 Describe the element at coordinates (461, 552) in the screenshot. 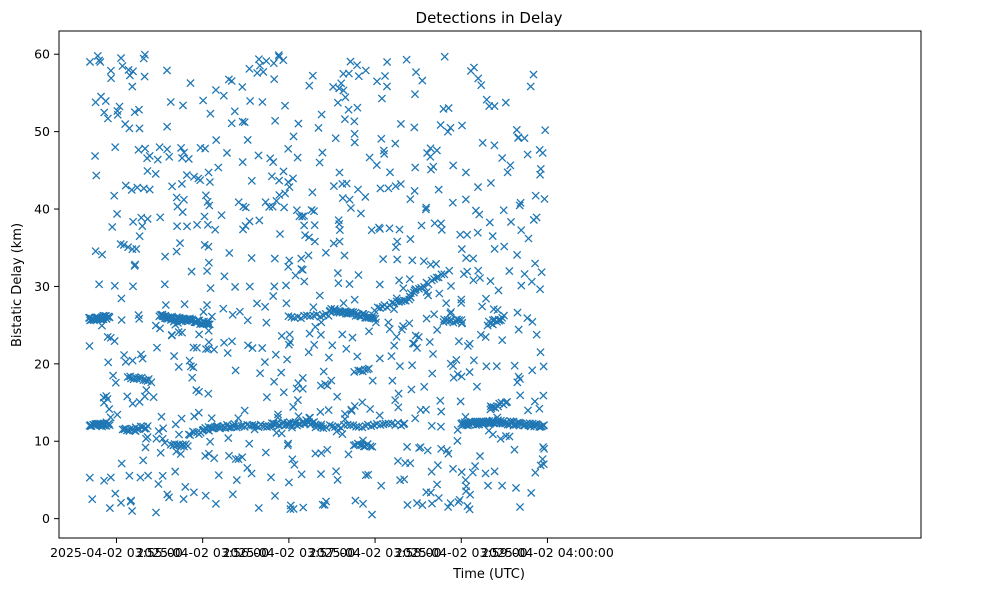

I see `x-tick-label: 2025-04-02 03:59:00` at that location.